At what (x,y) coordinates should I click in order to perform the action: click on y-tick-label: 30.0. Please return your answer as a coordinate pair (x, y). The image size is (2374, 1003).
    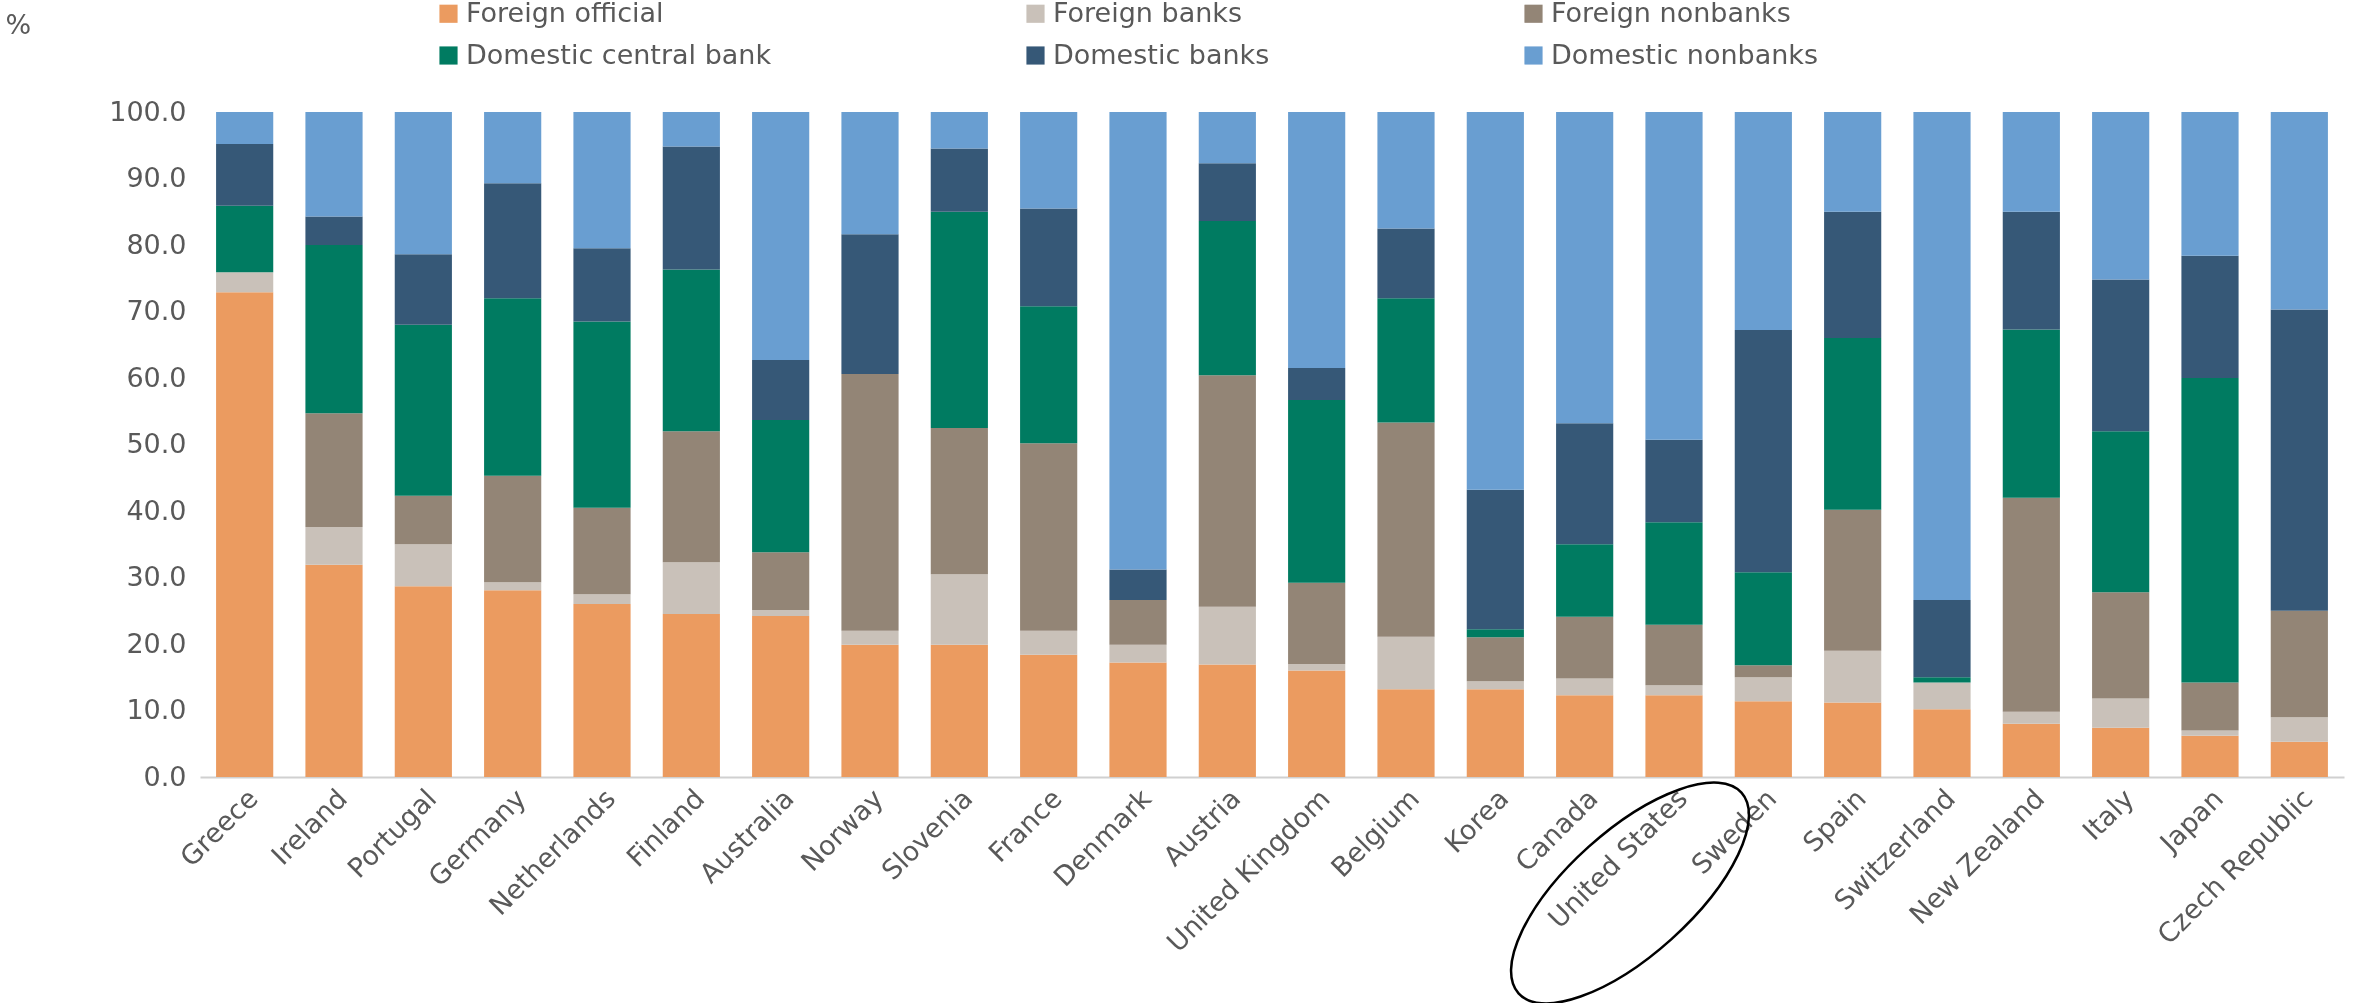
    Looking at the image, I should click on (156, 576).